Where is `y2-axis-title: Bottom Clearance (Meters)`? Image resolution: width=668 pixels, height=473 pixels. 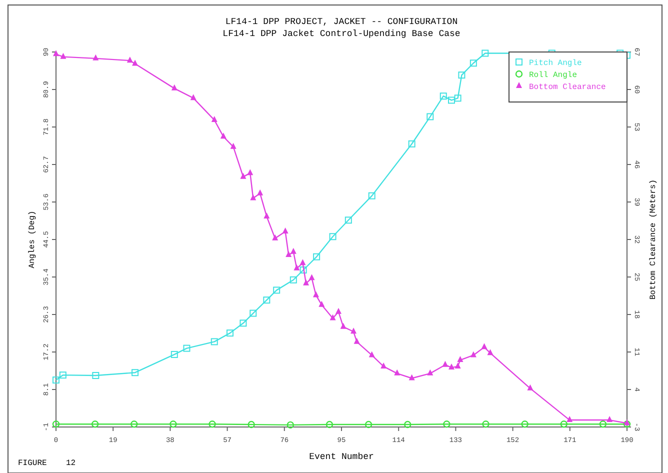 y2-axis-title: Bottom Clearance (Meters) is located at coordinates (653, 239).